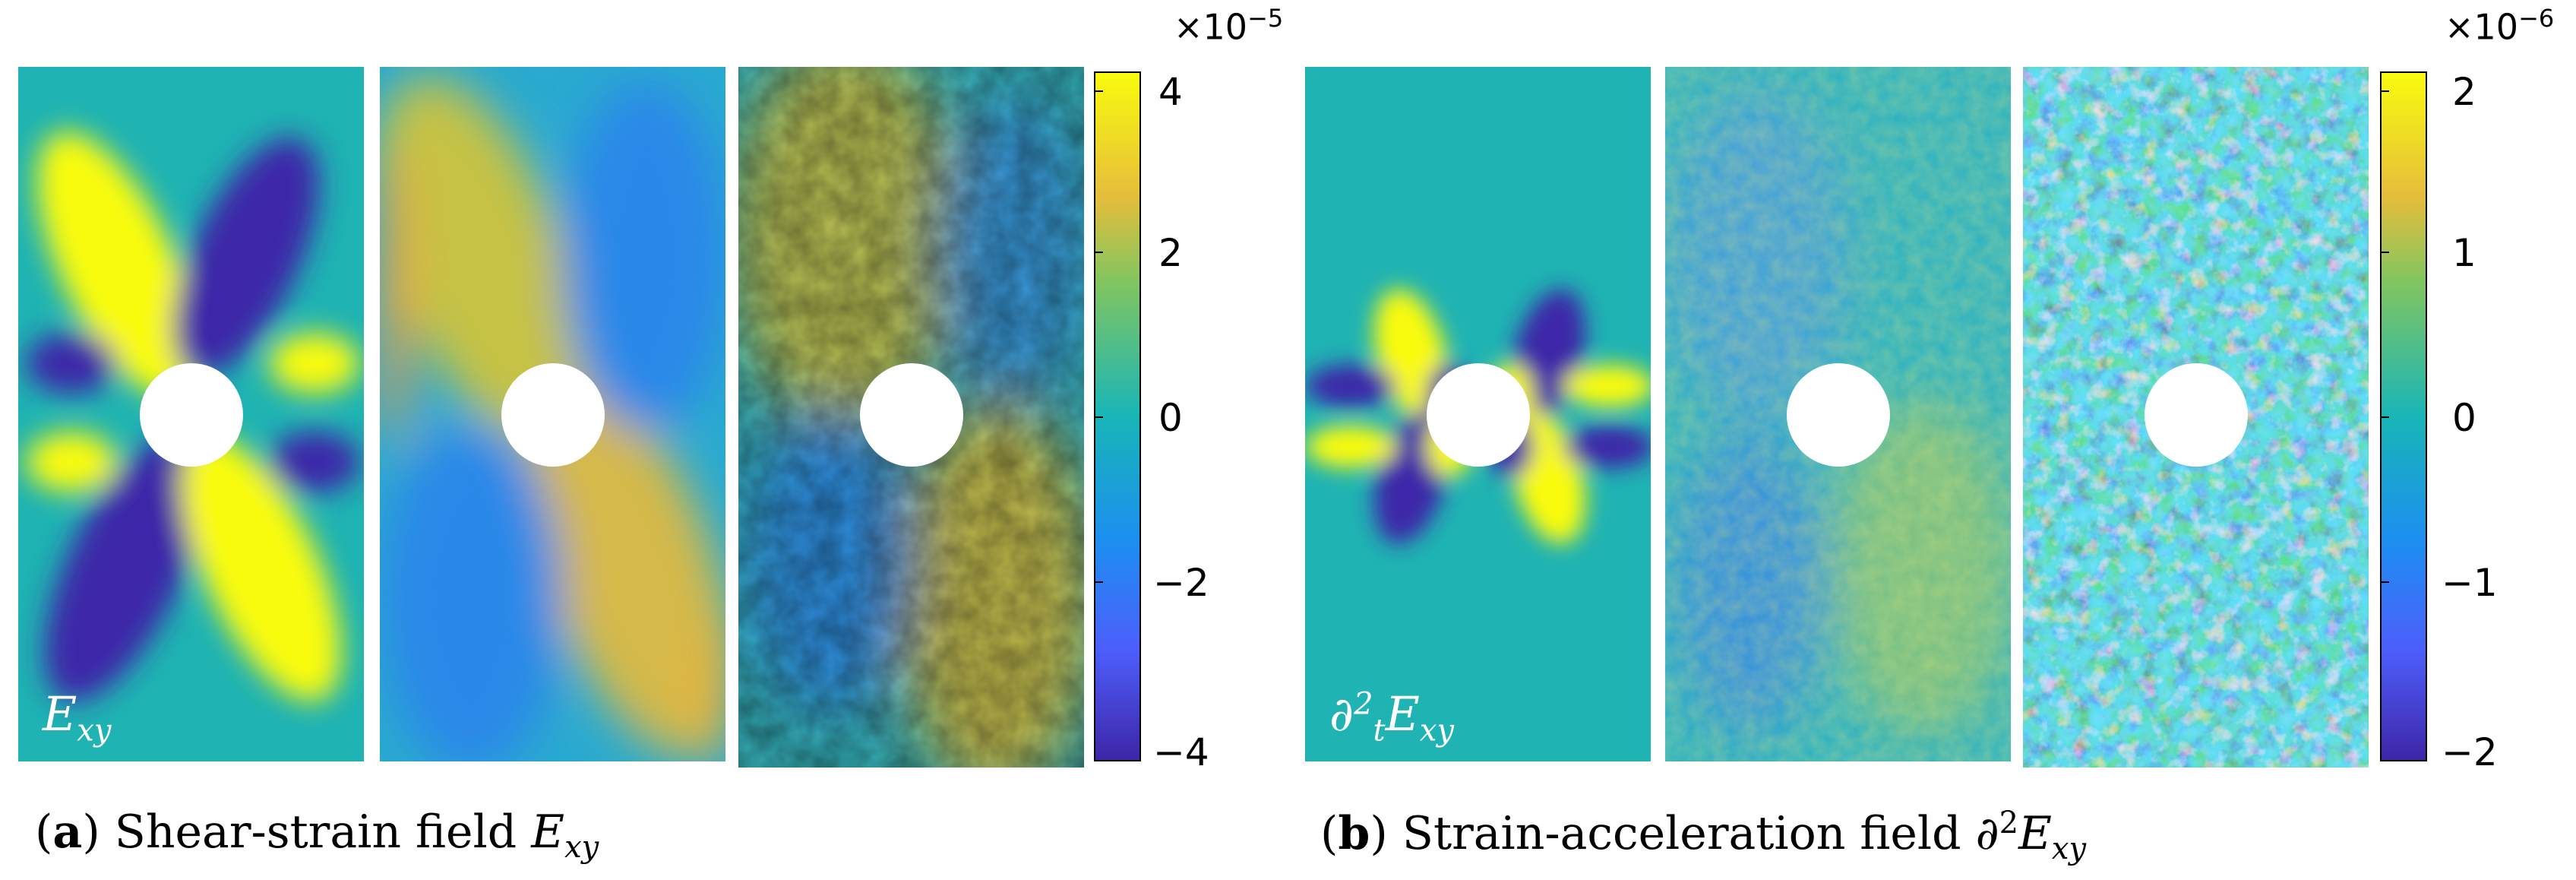 The width and height of the screenshot is (2576, 880). What do you see at coordinates (2464, 253) in the screenshot?
I see `colorbar-b-tick-label: 1` at bounding box center [2464, 253].